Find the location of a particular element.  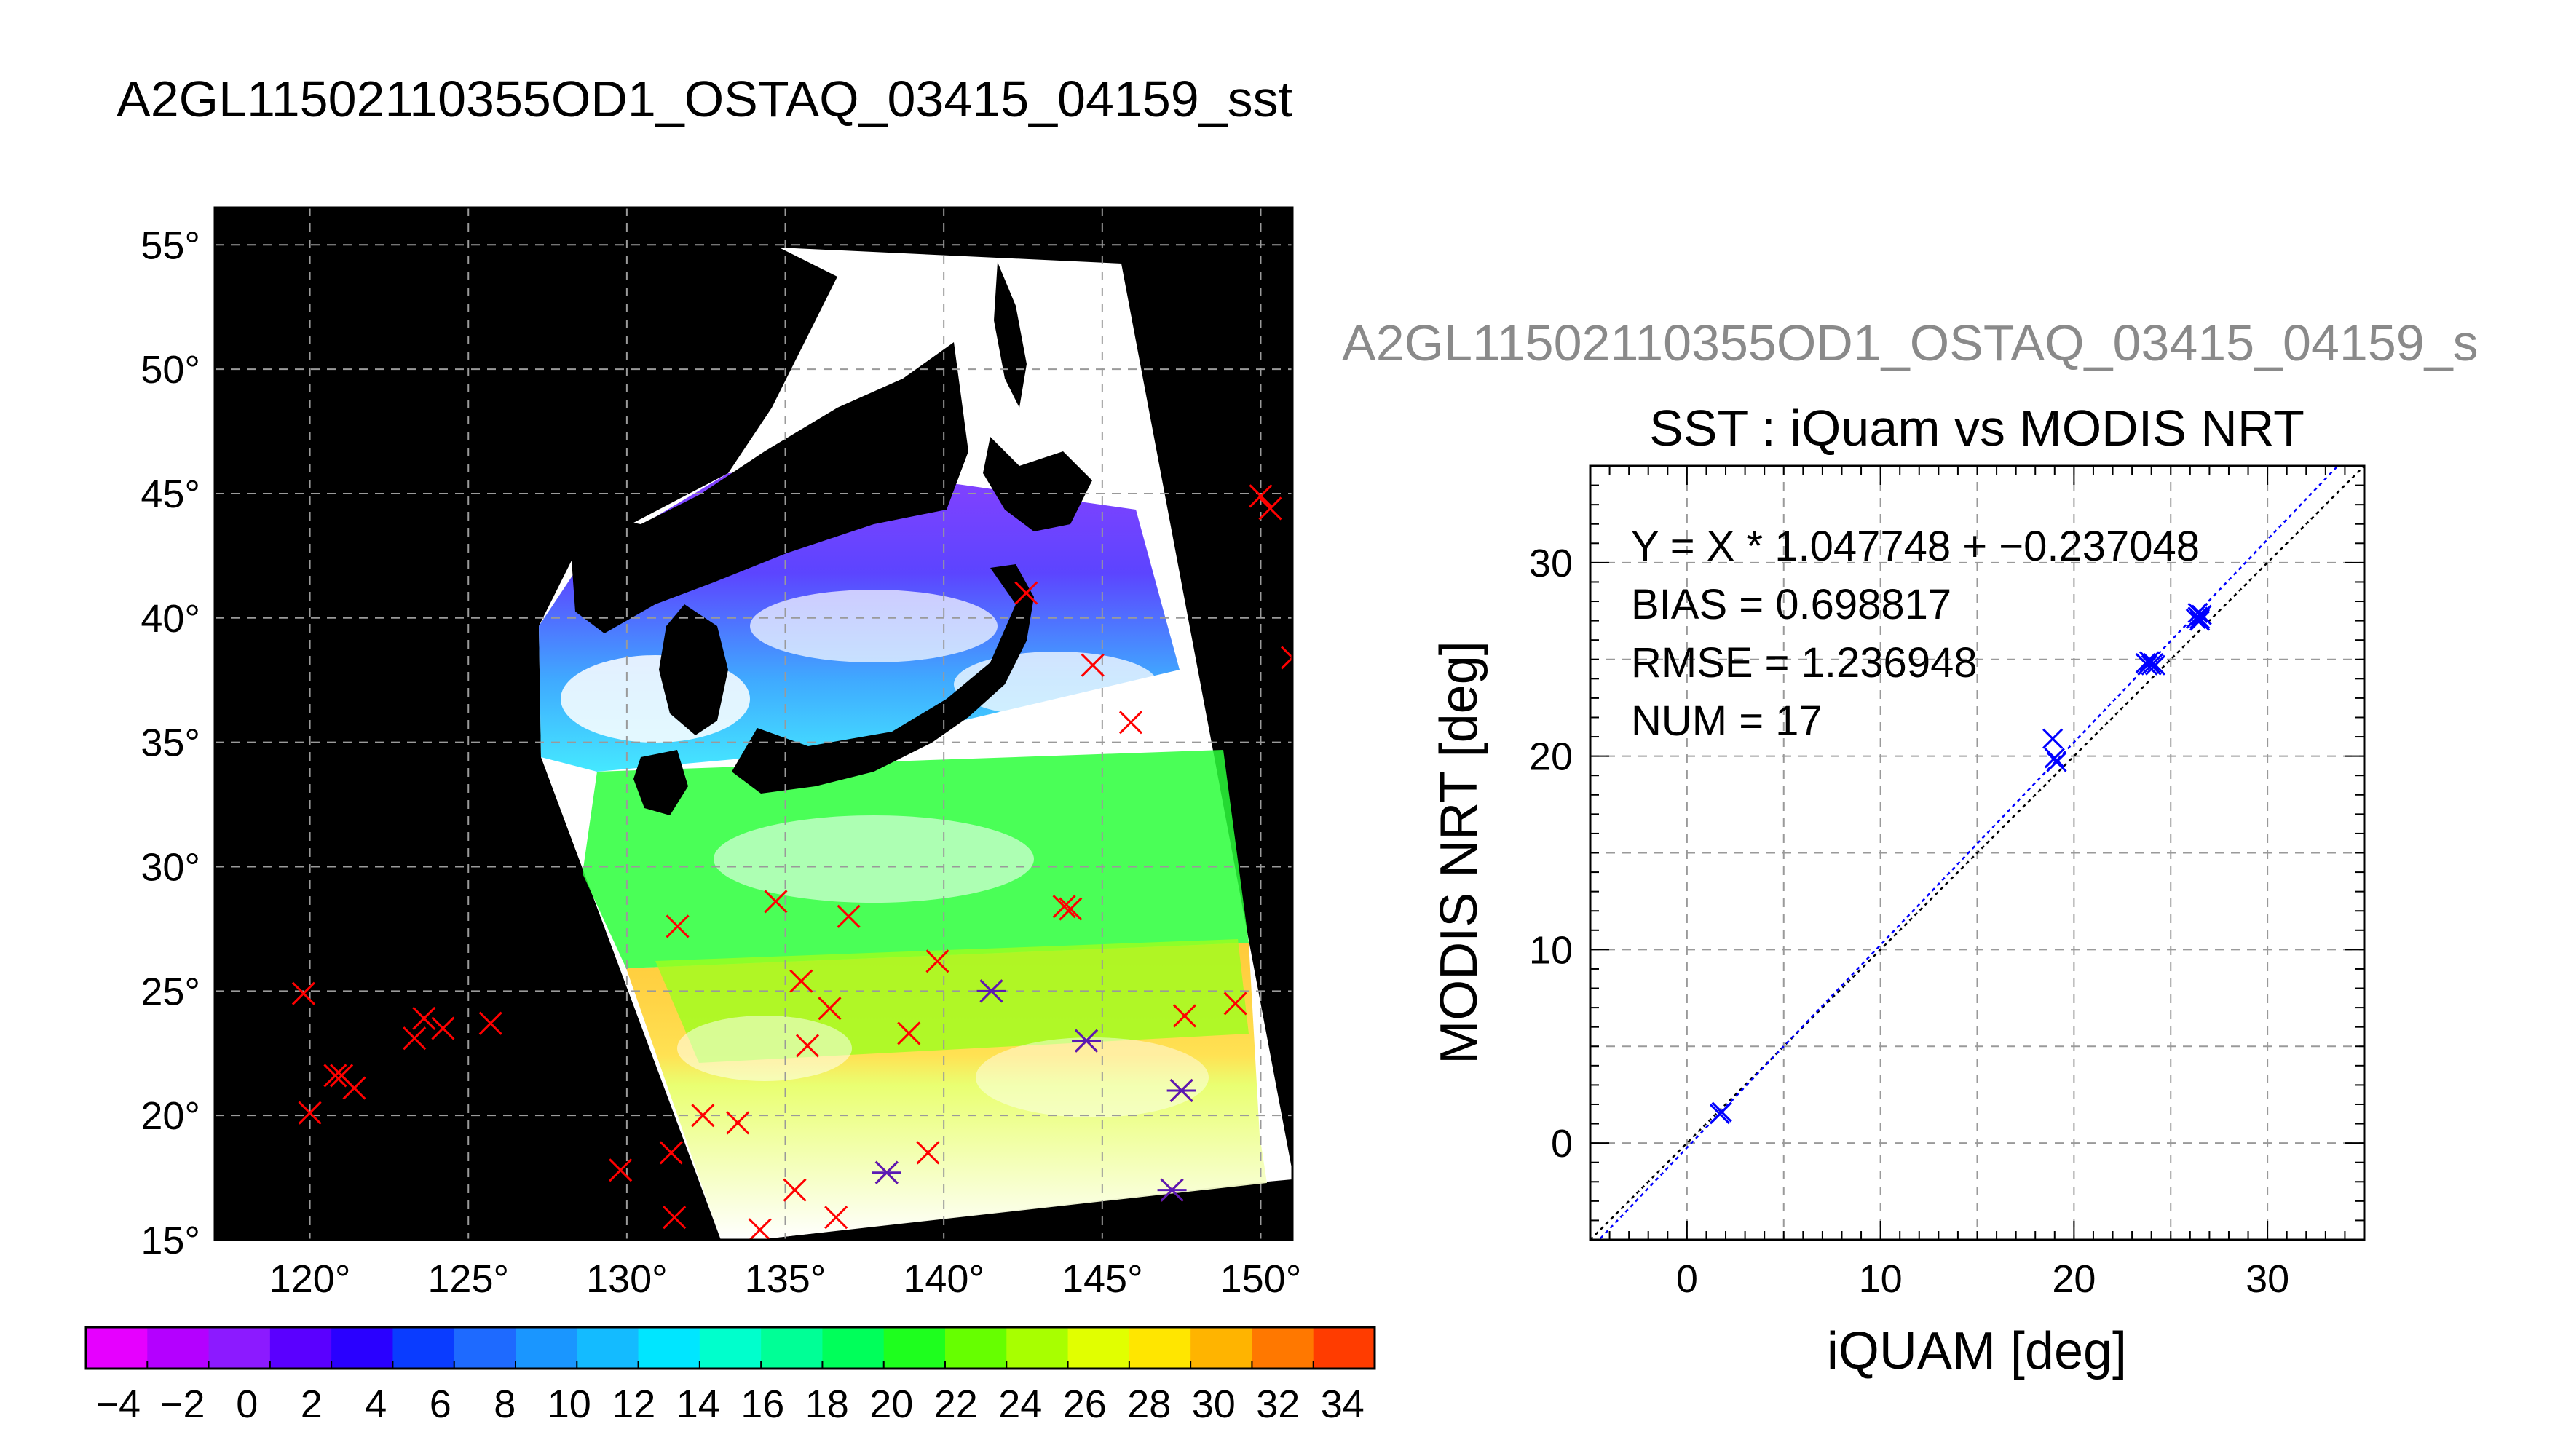

scatter-overlay-title: A2GL11502110355OD1_OSTAQ_03415_04159_s is located at coordinates (1910, 342).